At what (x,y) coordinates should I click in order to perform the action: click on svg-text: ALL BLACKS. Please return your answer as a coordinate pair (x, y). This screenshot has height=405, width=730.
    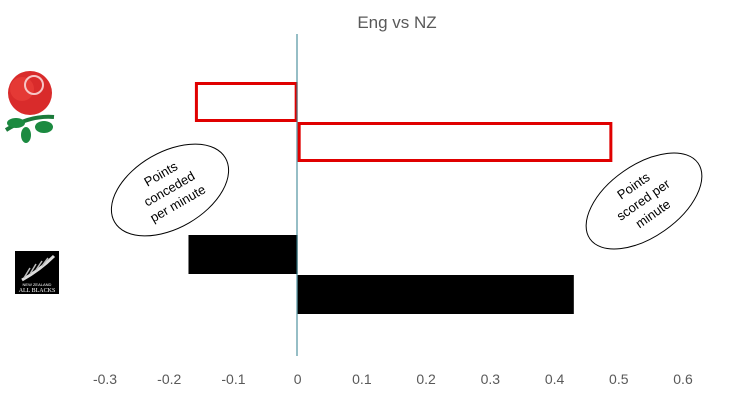
    Looking at the image, I should click on (37, 291).